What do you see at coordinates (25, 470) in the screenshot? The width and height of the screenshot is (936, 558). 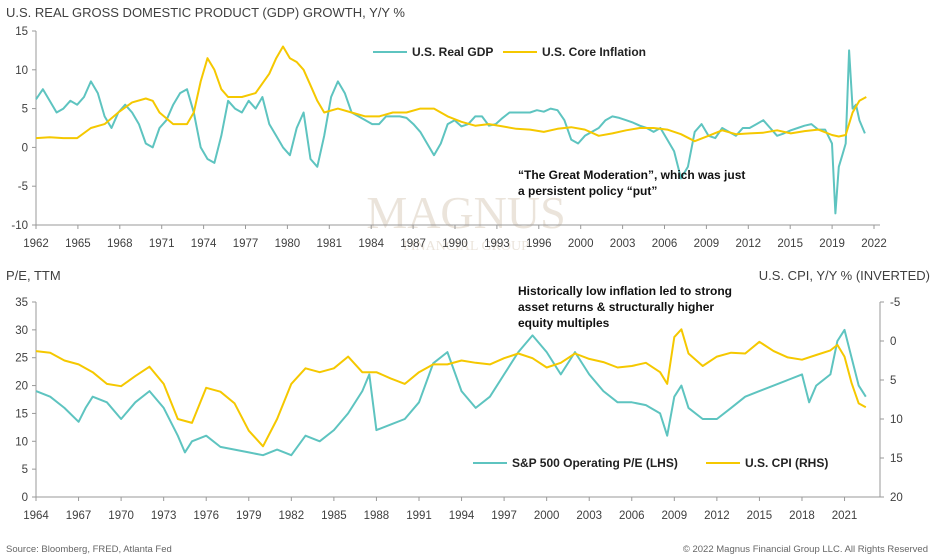 I see `bottom-left-y-tick-label: 5` at bounding box center [25, 470].